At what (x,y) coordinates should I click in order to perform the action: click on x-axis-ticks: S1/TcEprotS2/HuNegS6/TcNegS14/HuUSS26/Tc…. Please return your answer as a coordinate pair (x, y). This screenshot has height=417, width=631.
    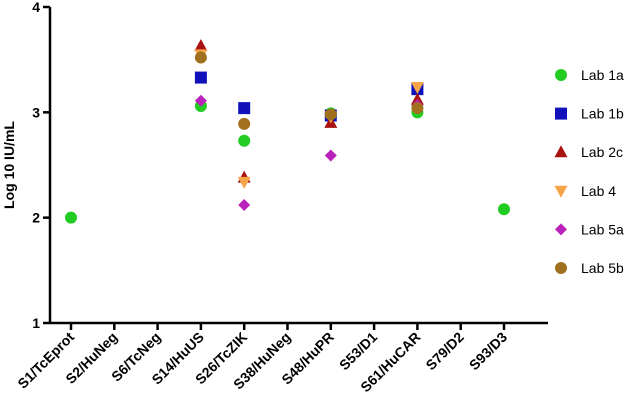
    Looking at the image, I should click on (262, 359).